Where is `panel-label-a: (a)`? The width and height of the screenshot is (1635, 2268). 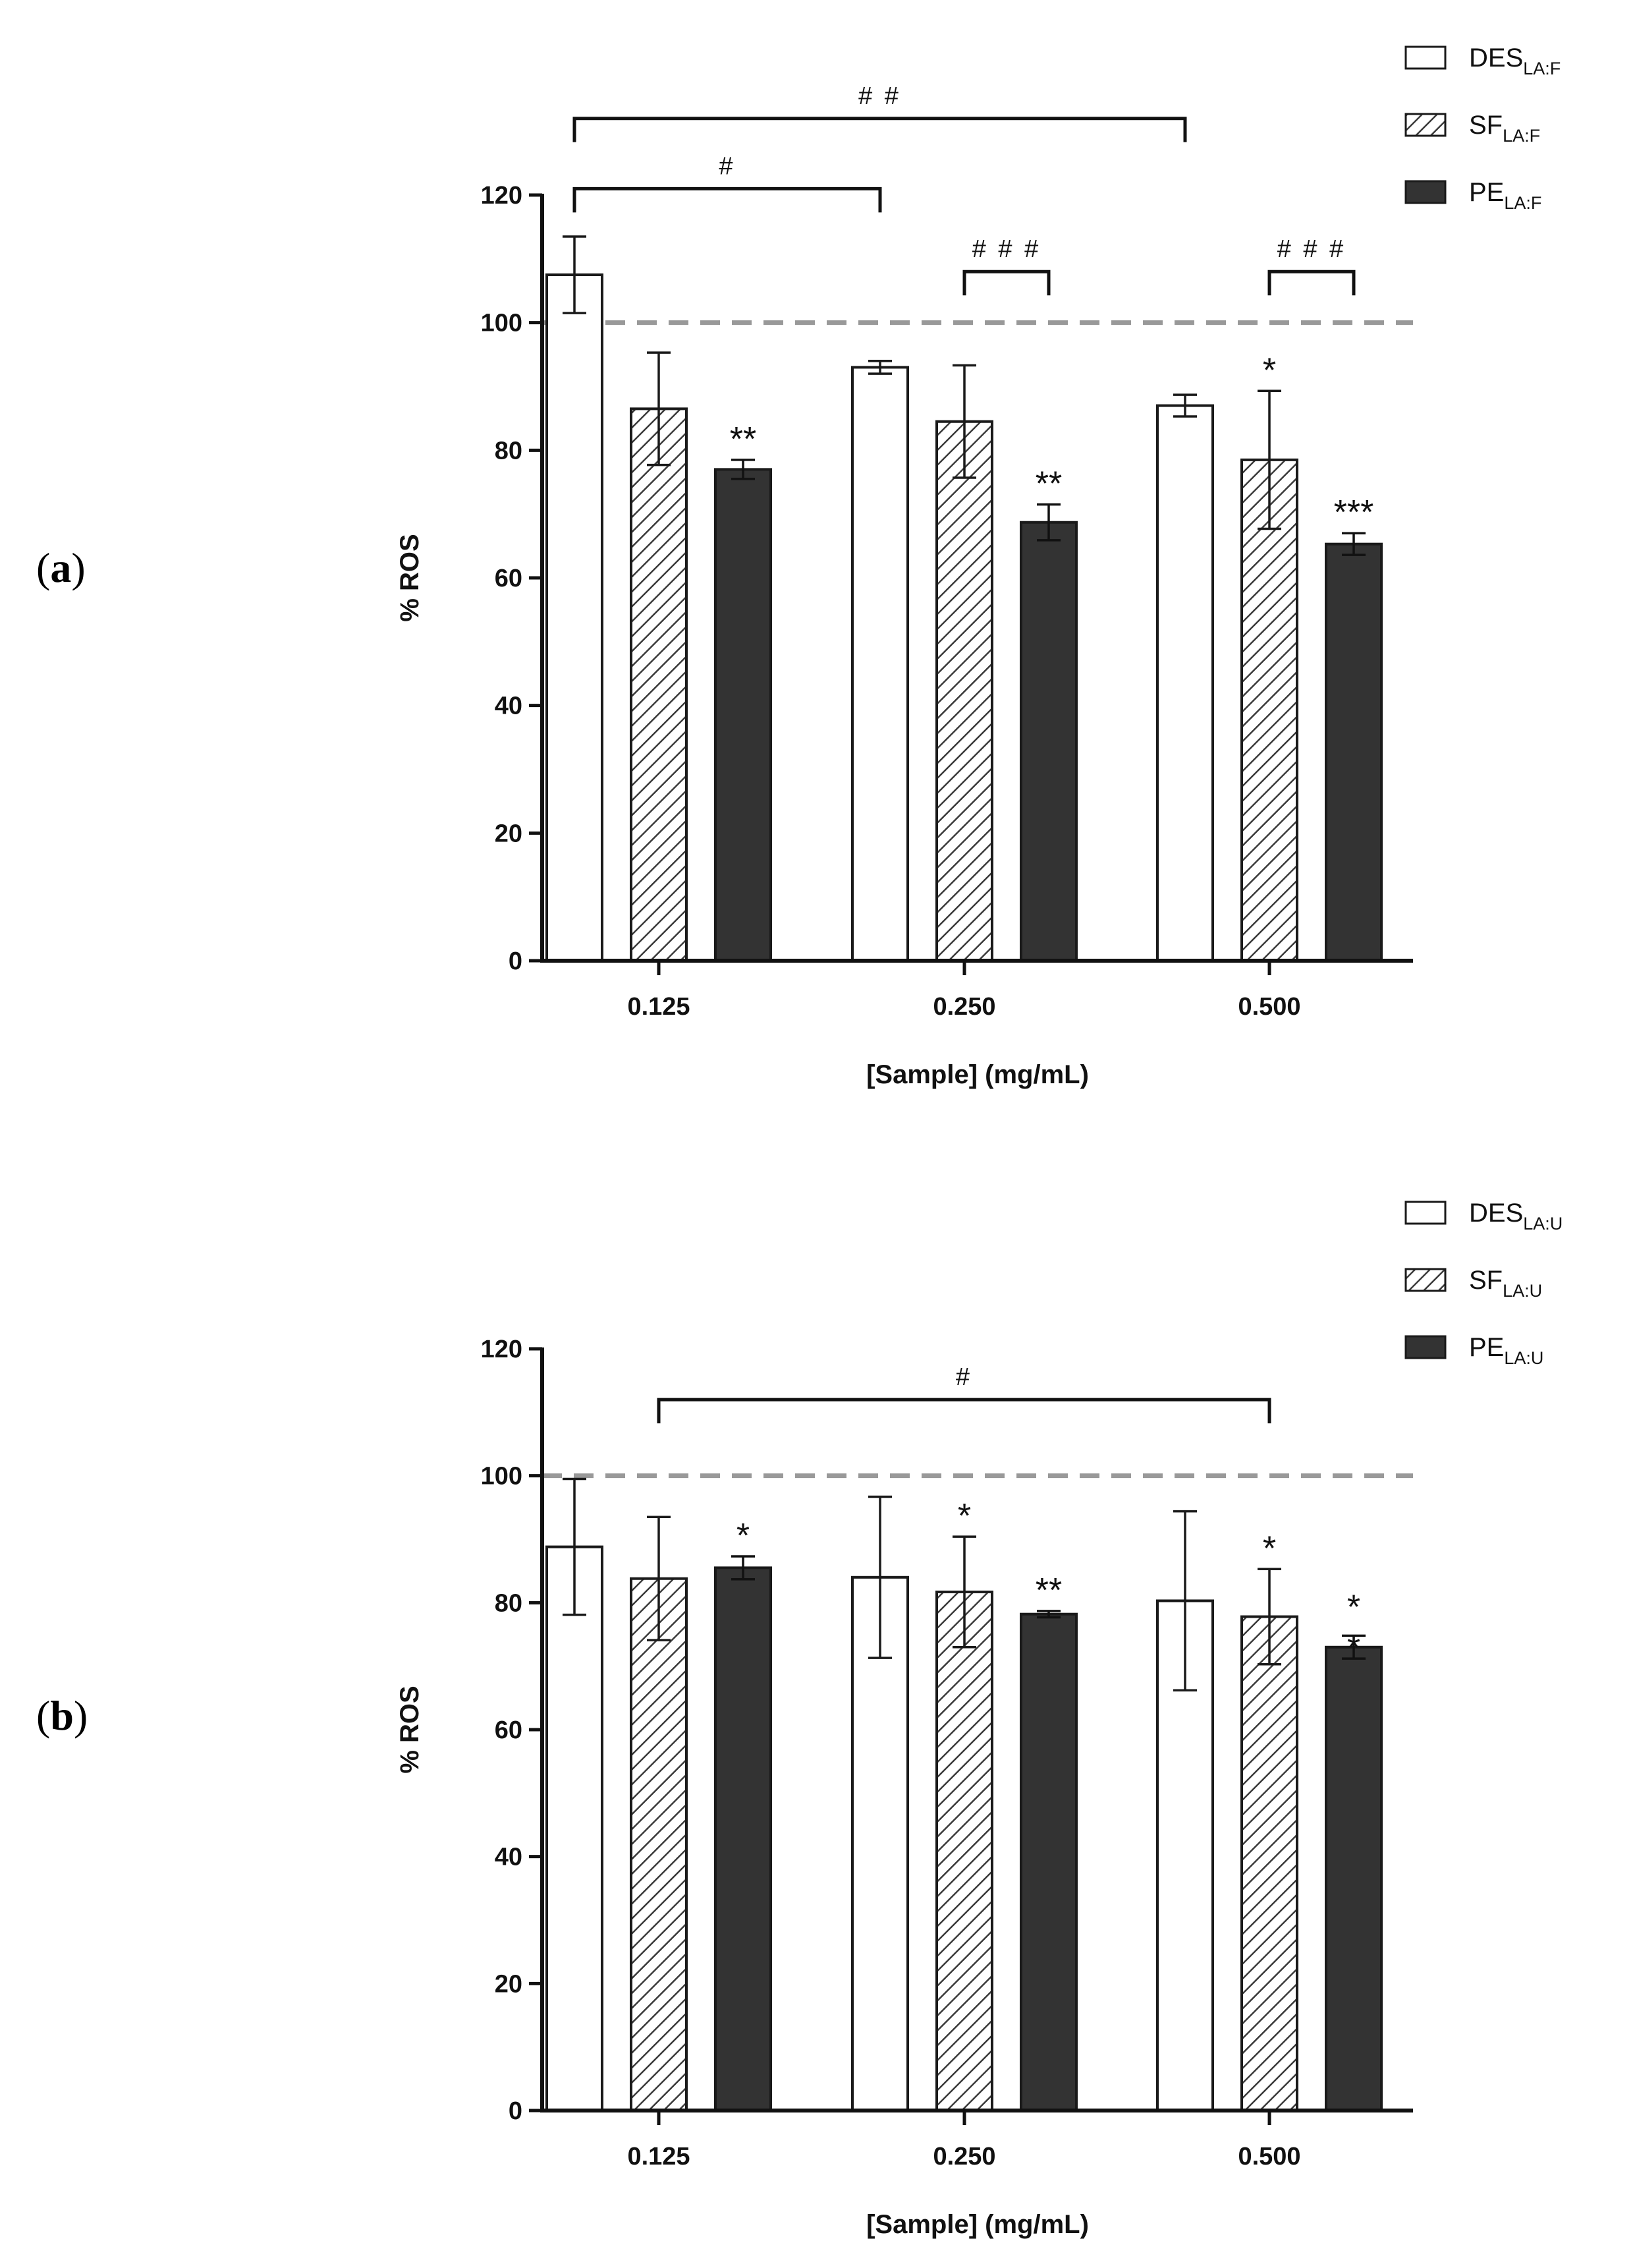 panel-label-a: (a) is located at coordinates (61, 567).